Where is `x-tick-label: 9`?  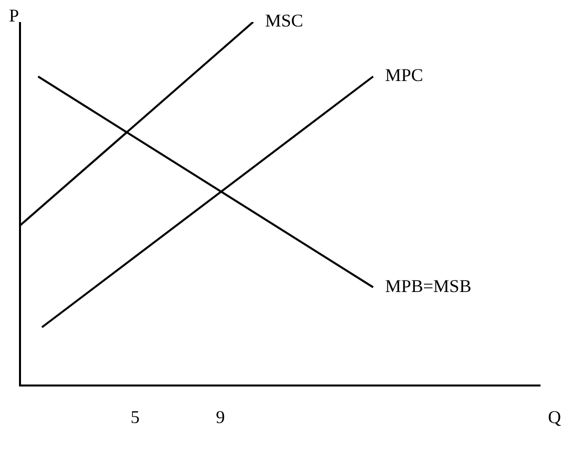 x-tick-label: 9 is located at coordinates (220, 416).